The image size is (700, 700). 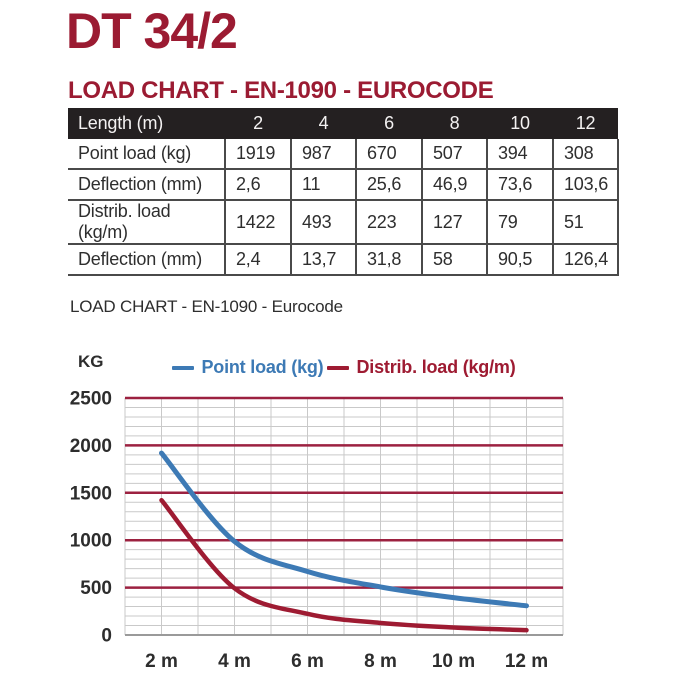 I want to click on table-cell: 1422, so click(x=257, y=222).